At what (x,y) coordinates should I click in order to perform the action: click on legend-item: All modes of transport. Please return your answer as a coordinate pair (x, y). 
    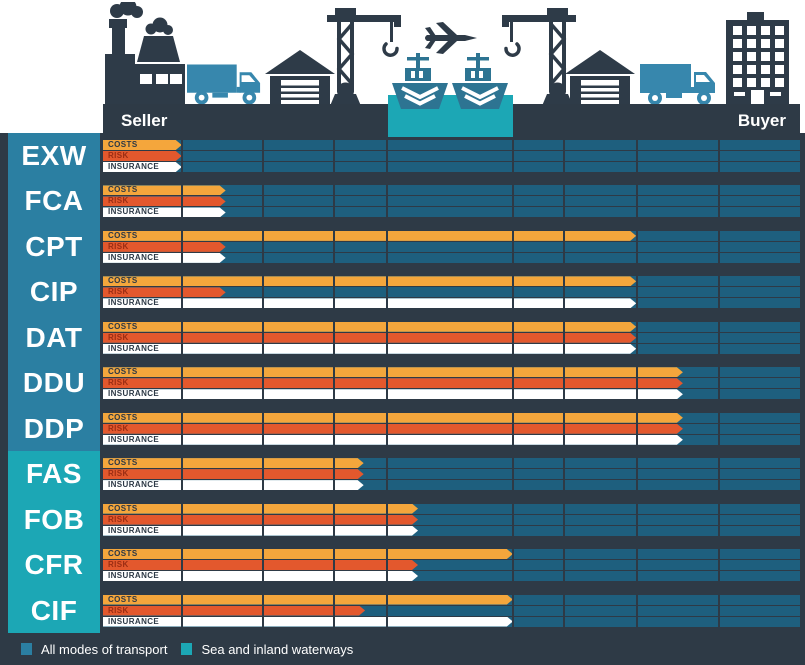
    Looking at the image, I should click on (94, 649).